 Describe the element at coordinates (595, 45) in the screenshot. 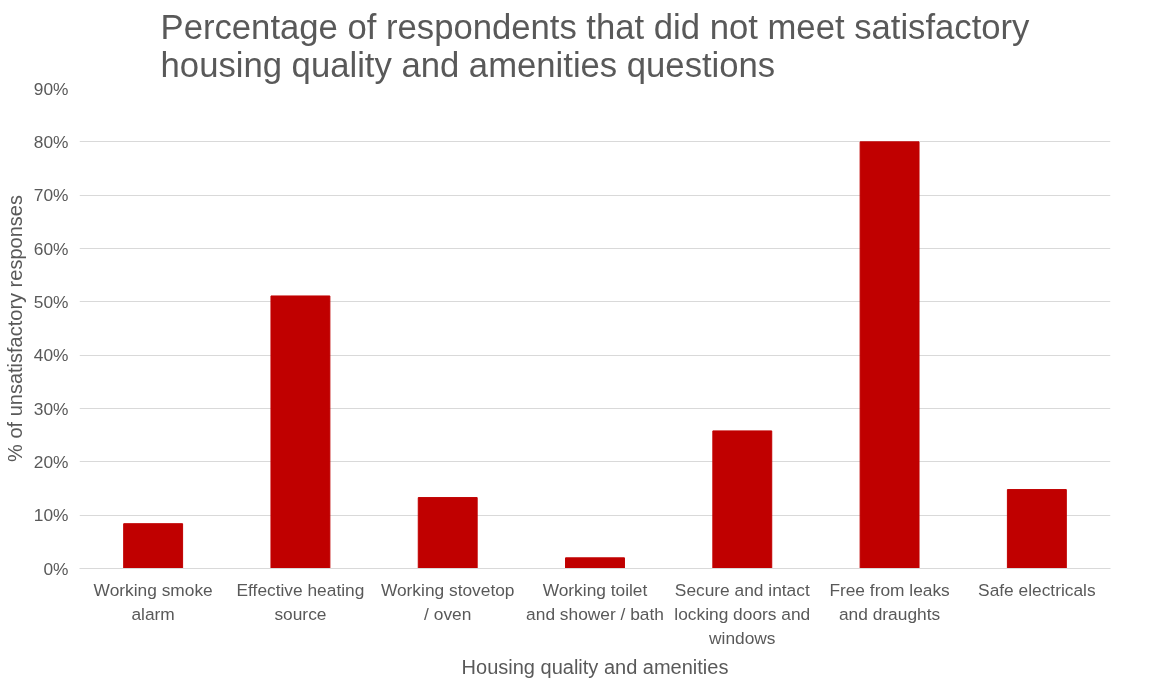

I see `chart-title: Percentage of respondents that did not meet satisfactory housing quality and amenities questions` at that location.